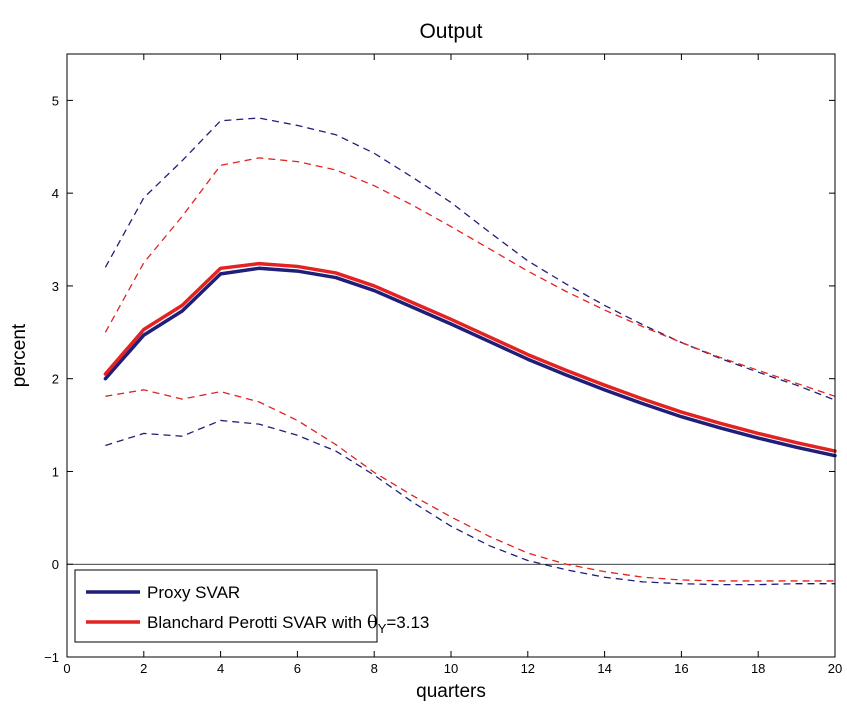 This screenshot has height=711, width=847. What do you see at coordinates (226, 606) in the screenshot?
I see `legend-box` at bounding box center [226, 606].